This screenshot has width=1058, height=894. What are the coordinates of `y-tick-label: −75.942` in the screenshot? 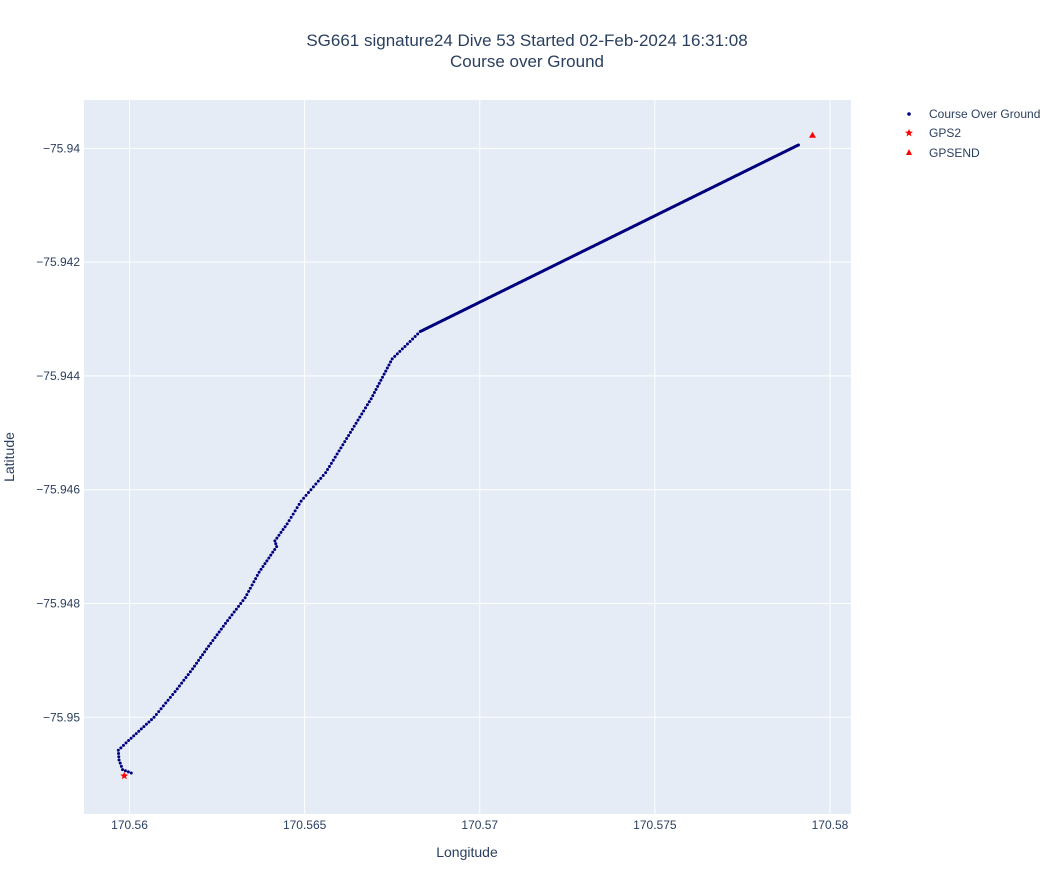 It's located at (58, 262).